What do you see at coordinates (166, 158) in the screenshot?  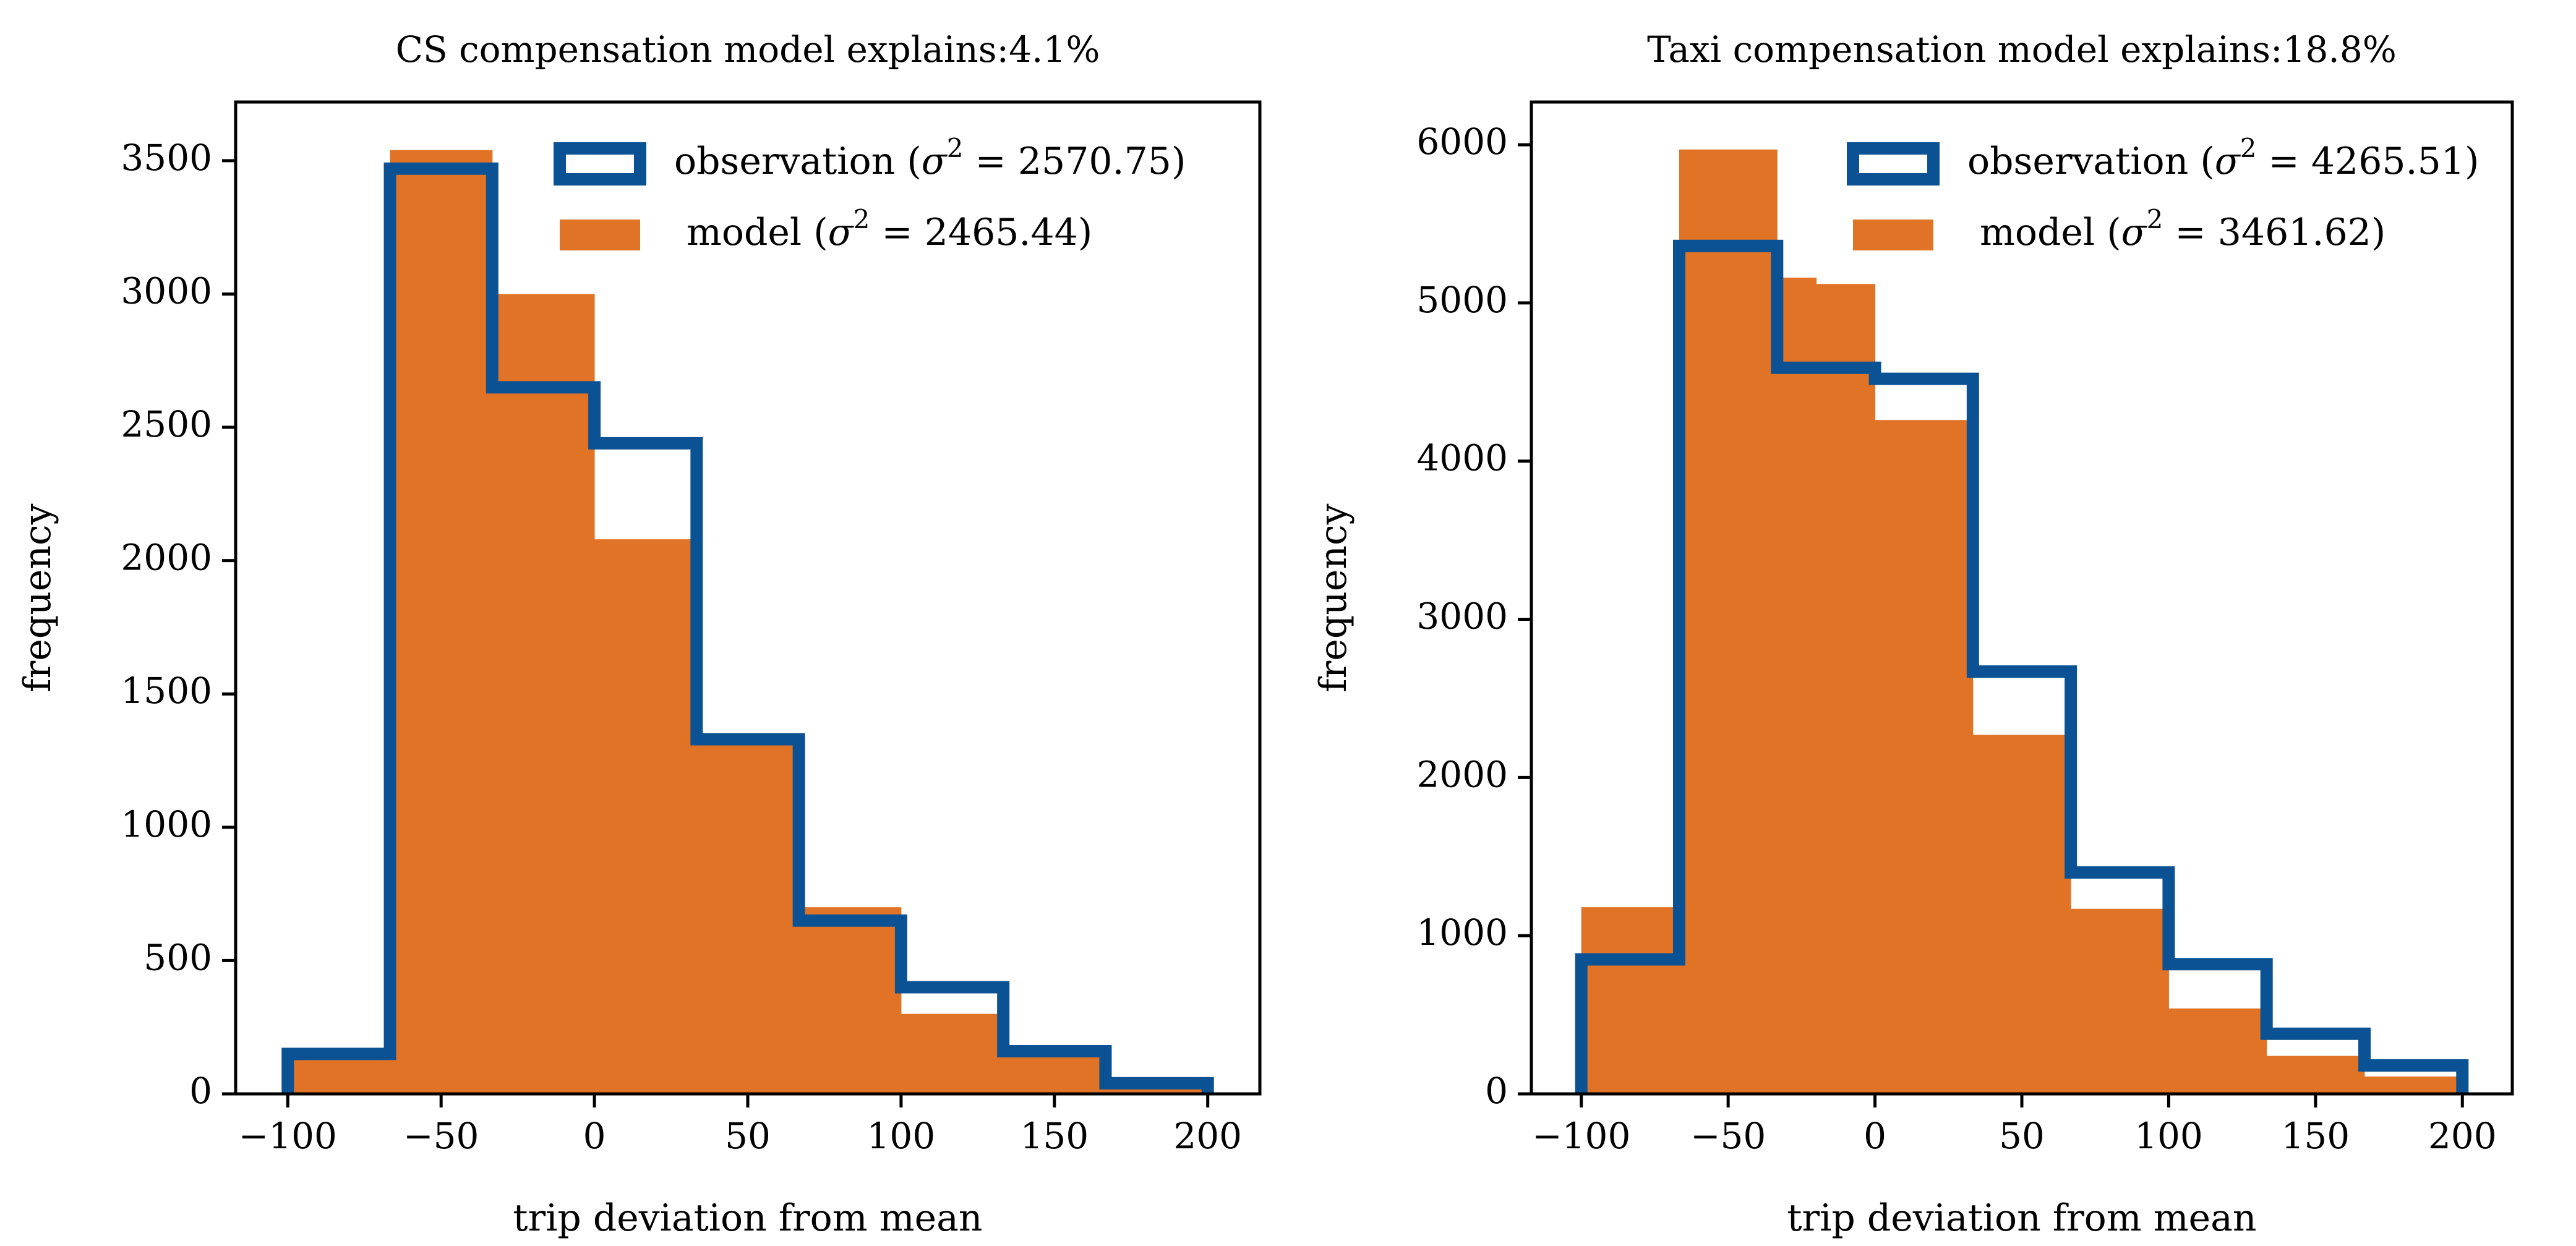 I see `y-tick-label: 3500` at bounding box center [166, 158].